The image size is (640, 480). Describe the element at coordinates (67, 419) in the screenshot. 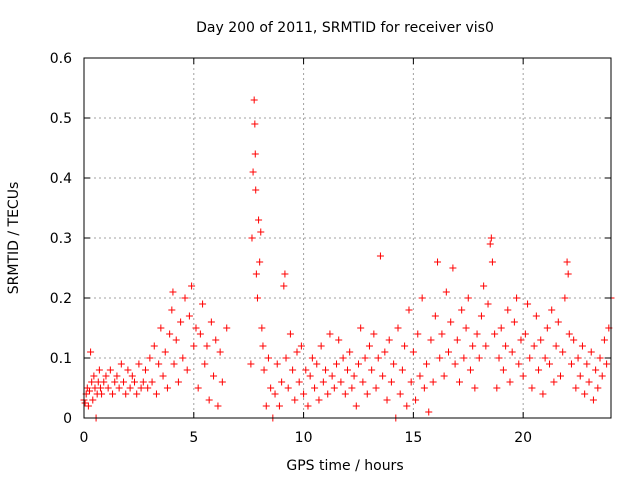

I see `y-tick-label: 0` at that location.